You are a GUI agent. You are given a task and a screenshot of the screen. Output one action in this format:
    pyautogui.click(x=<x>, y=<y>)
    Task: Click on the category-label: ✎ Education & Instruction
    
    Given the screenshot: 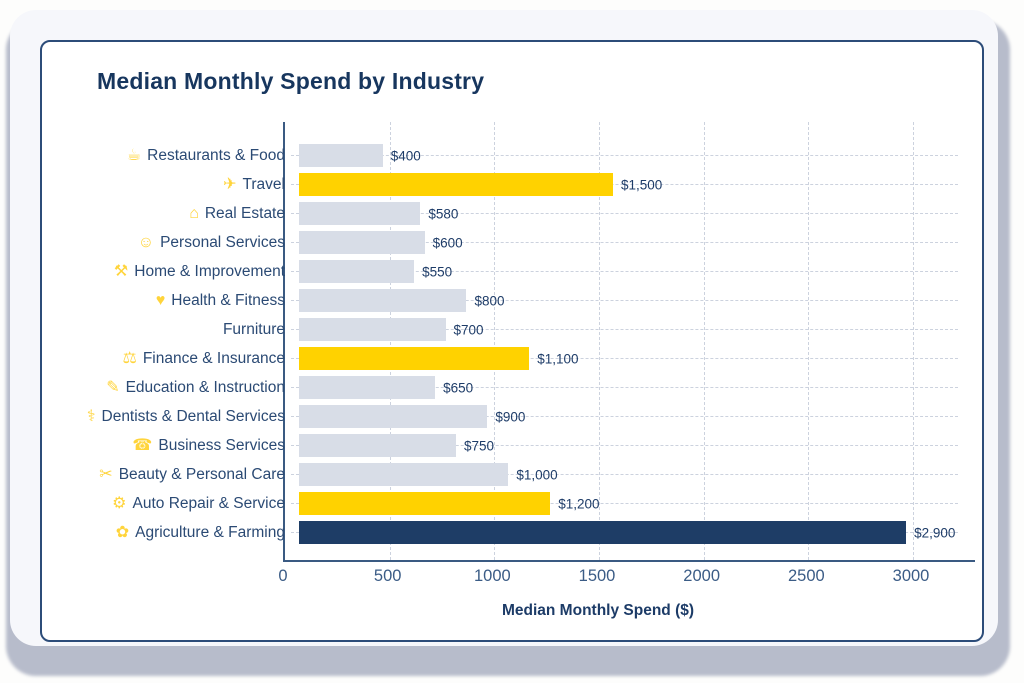 What is the action you would take?
    pyautogui.click(x=178, y=388)
    